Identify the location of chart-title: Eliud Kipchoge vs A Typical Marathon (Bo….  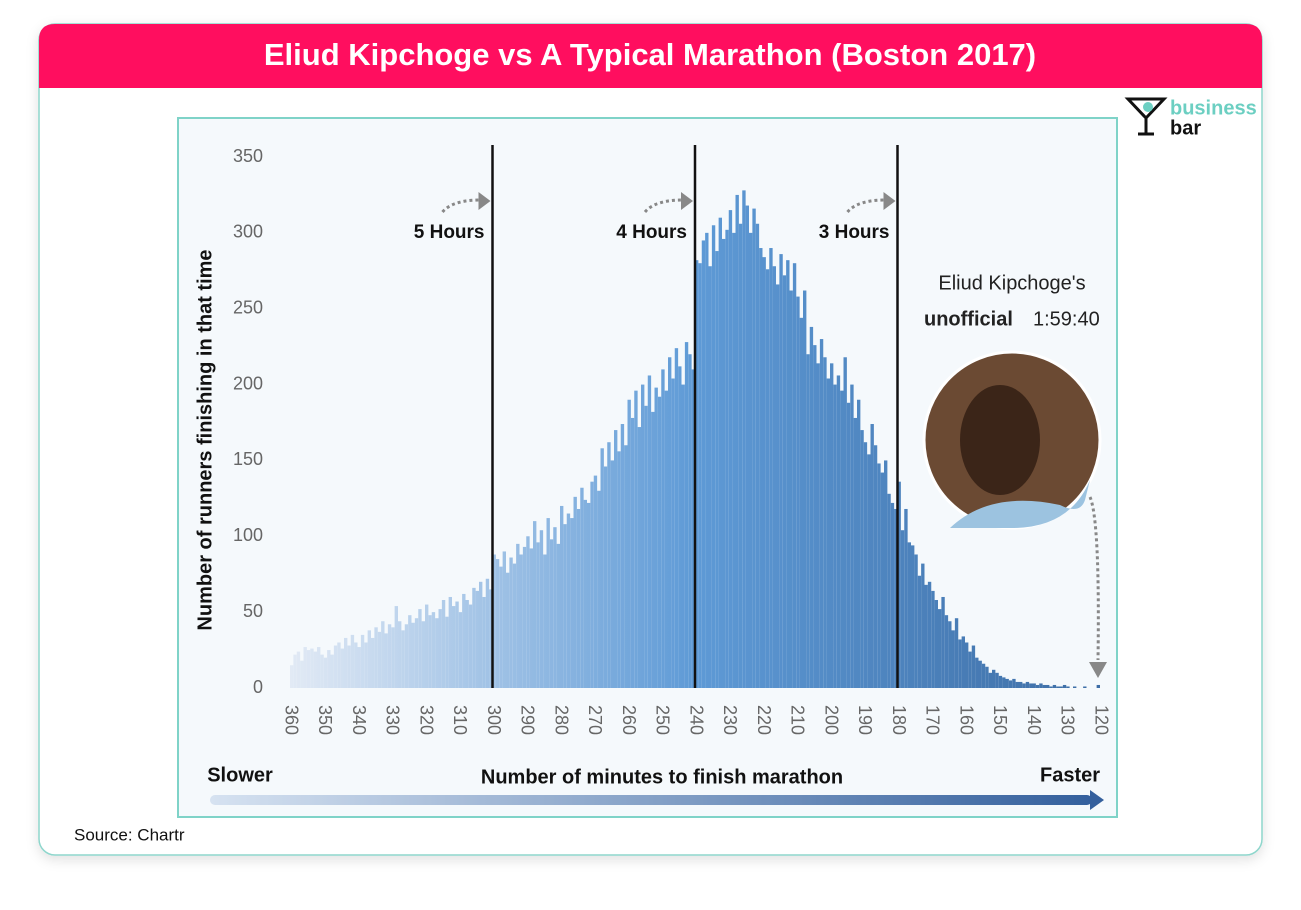
(650, 54).